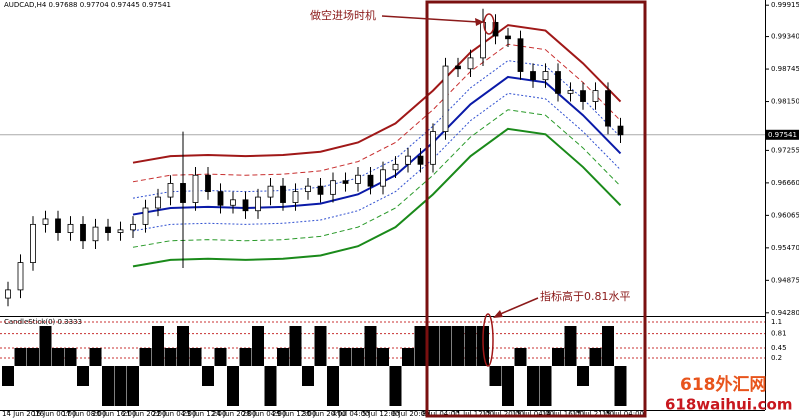 Image resolution: width=799 pixels, height=418 pixels. What do you see at coordinates (343, 15) in the screenshot?
I see `annotation: 做空进场时机` at bounding box center [343, 15].